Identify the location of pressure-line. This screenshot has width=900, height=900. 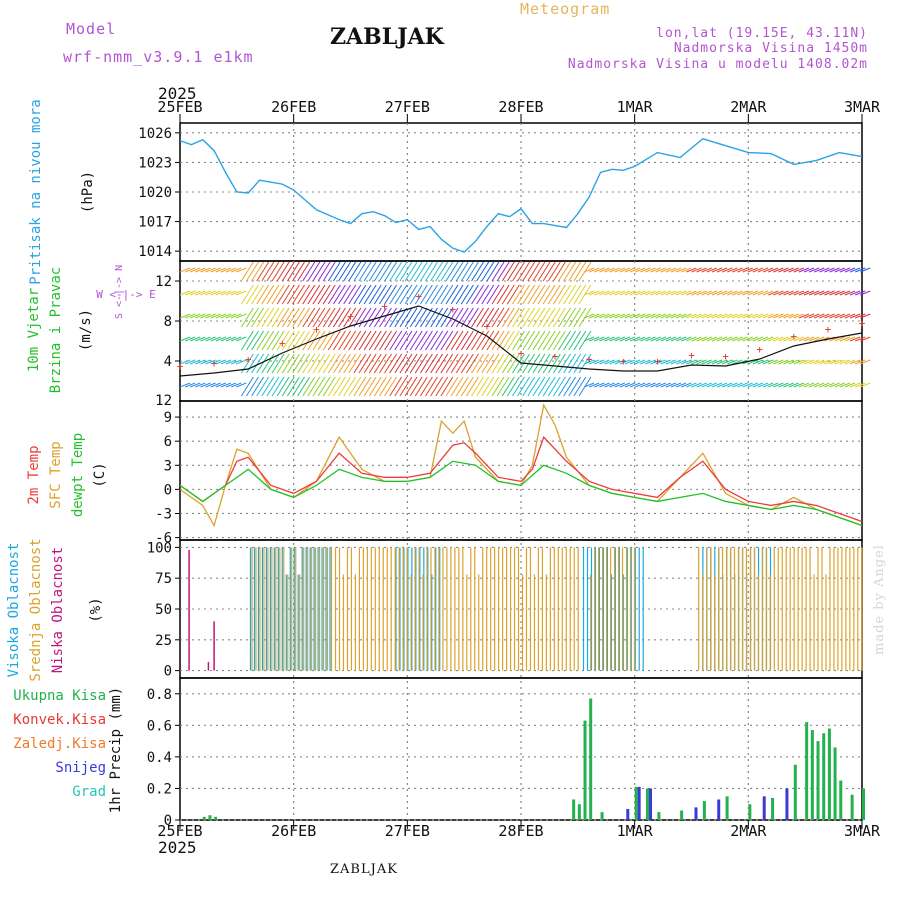
(521, 195).